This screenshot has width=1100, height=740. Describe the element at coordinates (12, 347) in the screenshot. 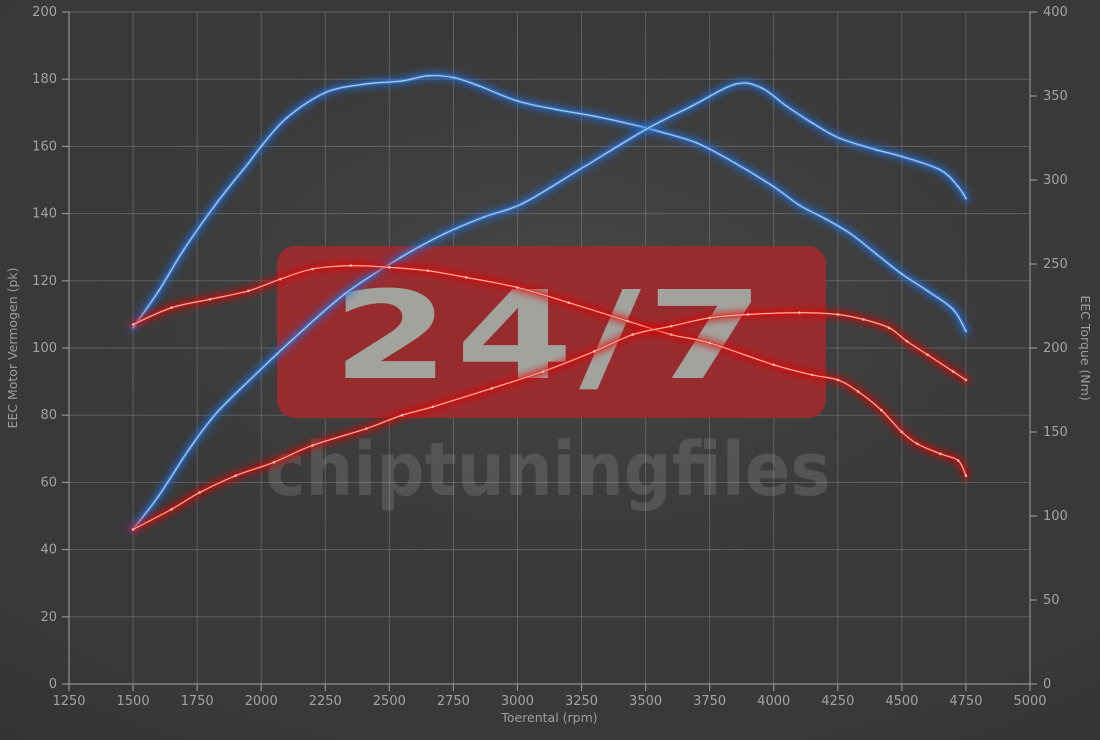

I see `y-axis-left-title: EEC Motor Vermogen (pk)` at that location.